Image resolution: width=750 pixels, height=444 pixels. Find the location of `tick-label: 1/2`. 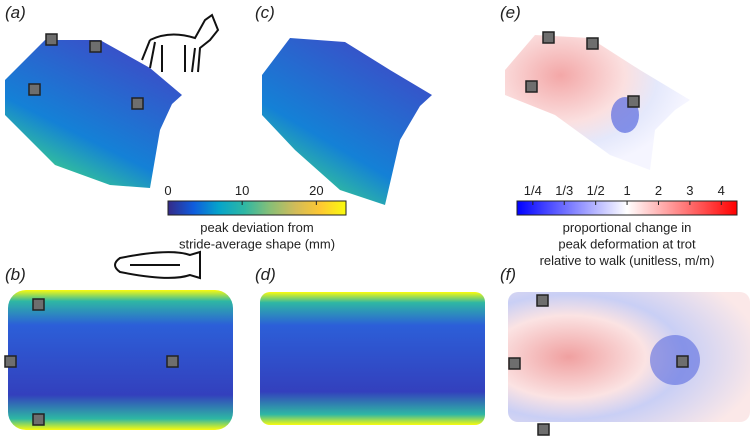

tick-label: 1/2 is located at coordinates (596, 190).